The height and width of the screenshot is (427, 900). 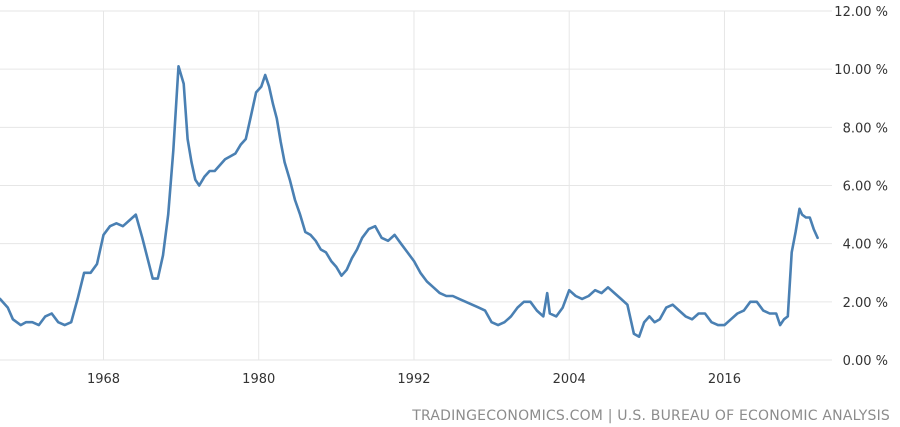 I want to click on x-tick-label: 1992, so click(x=413, y=379).